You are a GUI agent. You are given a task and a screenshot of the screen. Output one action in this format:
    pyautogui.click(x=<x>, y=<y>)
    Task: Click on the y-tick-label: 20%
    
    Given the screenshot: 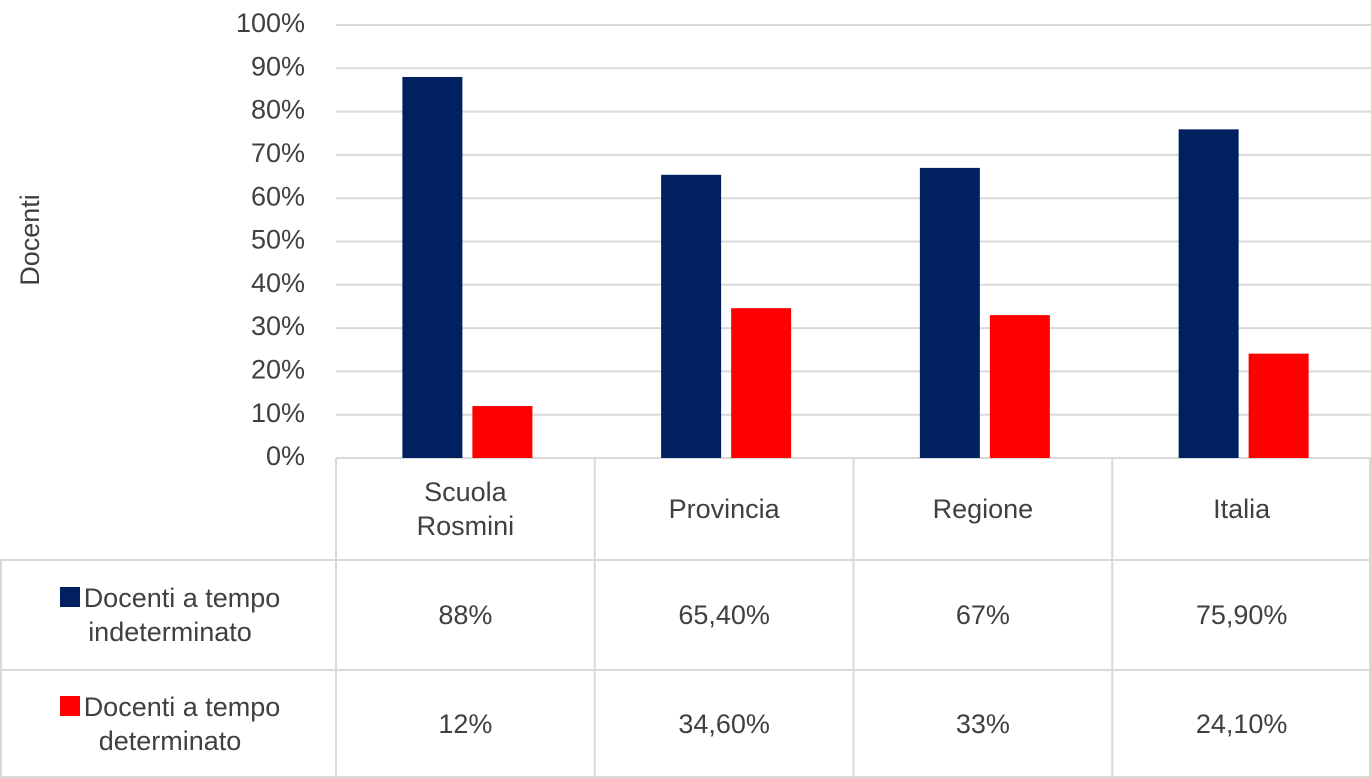 What is the action you would take?
    pyautogui.click(x=278, y=370)
    